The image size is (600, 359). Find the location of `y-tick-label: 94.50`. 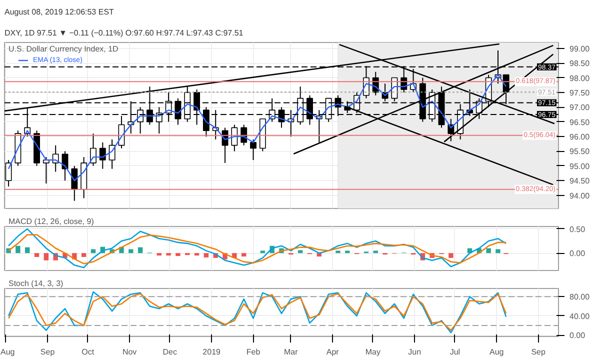

y-tick-label: 94.50 is located at coordinates (580, 181).